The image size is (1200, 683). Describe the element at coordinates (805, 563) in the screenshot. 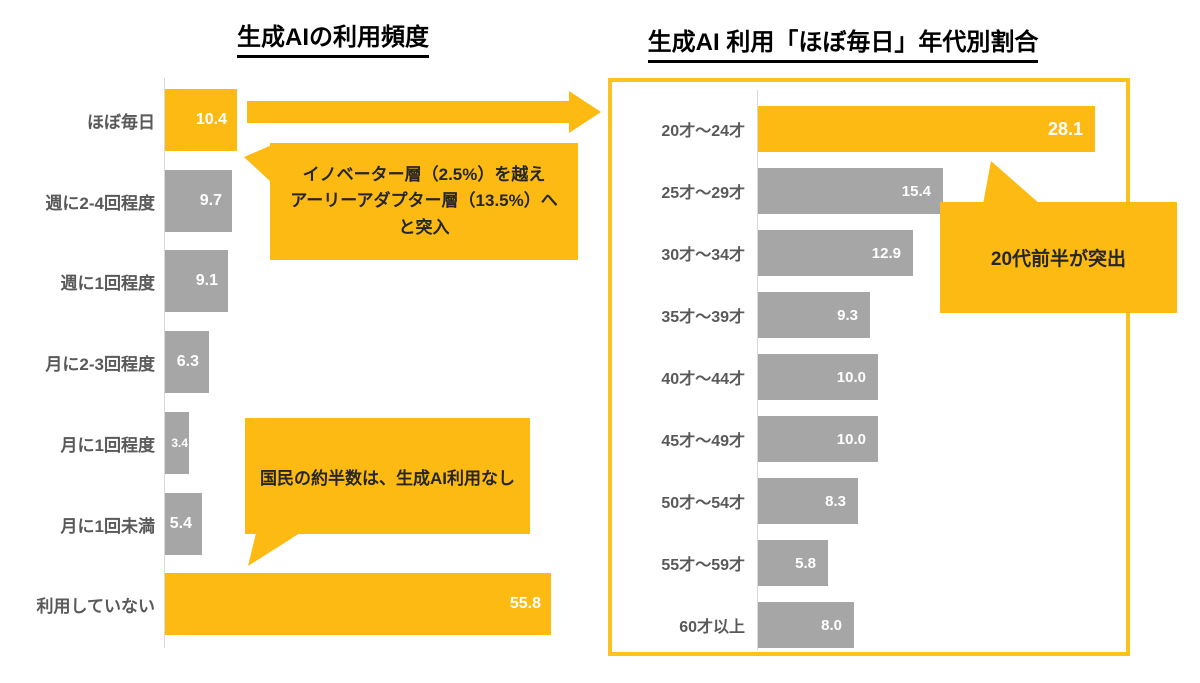

I see `bar-value-label: 5.8` at that location.